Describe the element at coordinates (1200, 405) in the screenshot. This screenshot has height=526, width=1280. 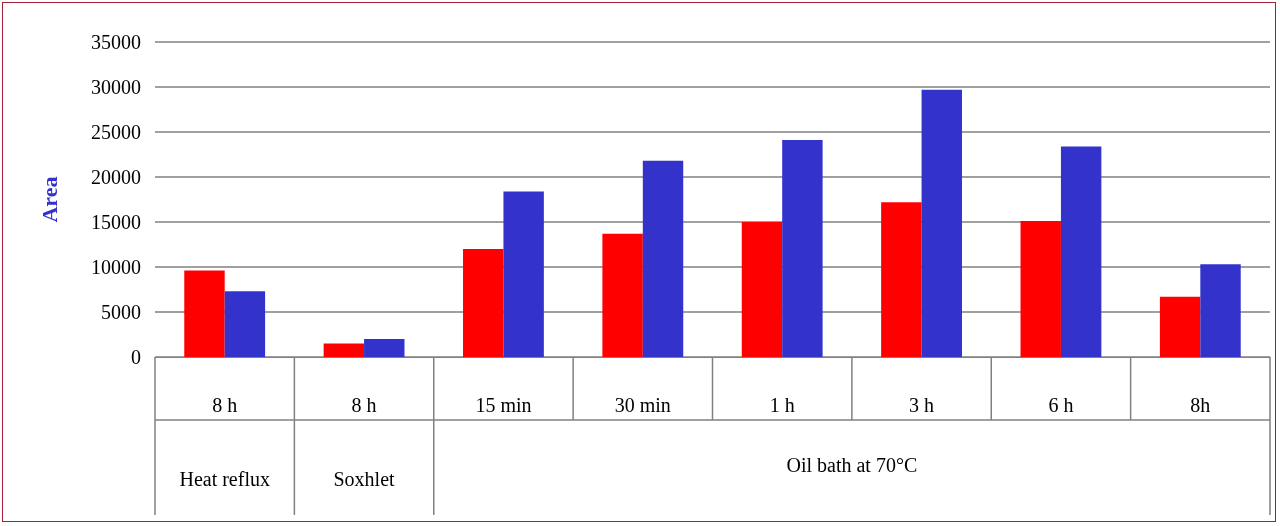
I see `x-tick-label: 8h` at that location.